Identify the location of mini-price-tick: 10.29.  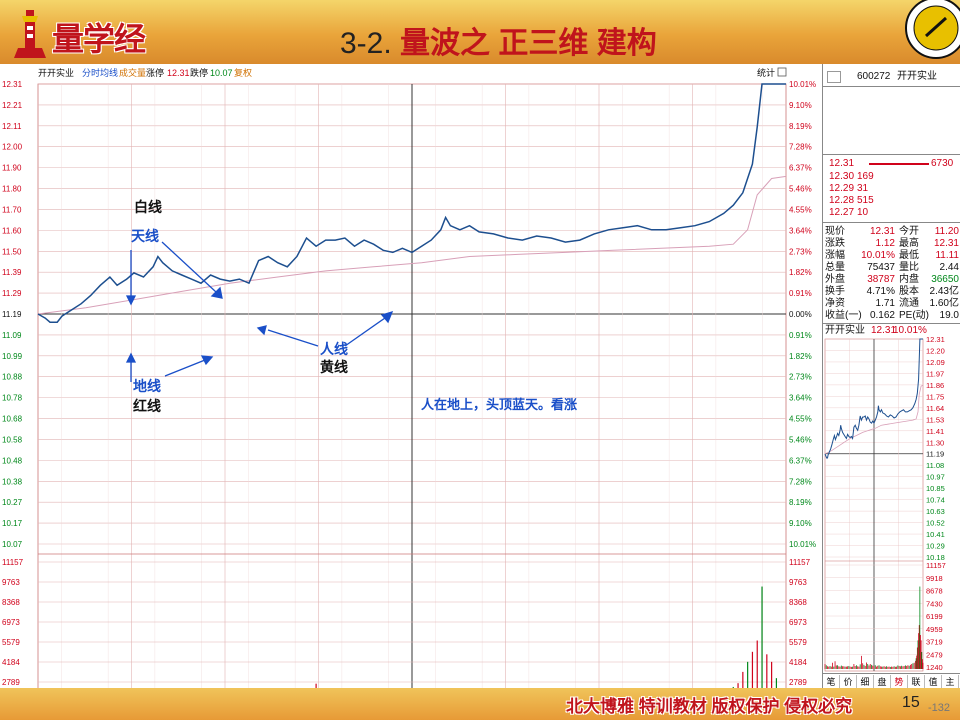
(935, 546).